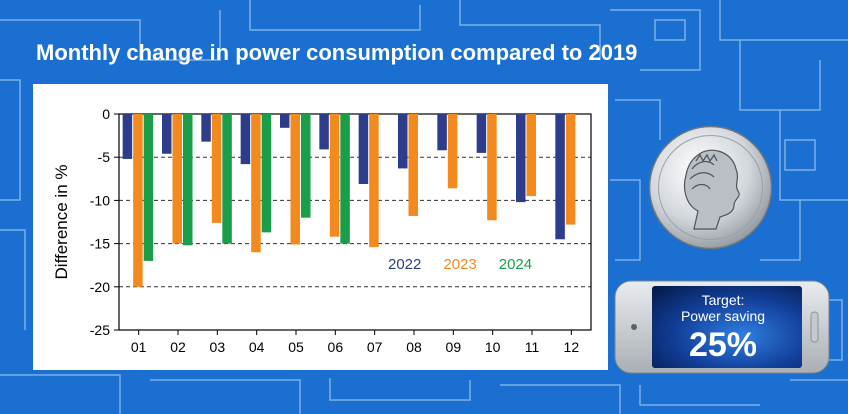 The image size is (848, 414). Describe the element at coordinates (100, 200) in the screenshot. I see `y-tick-label: -10` at that location.